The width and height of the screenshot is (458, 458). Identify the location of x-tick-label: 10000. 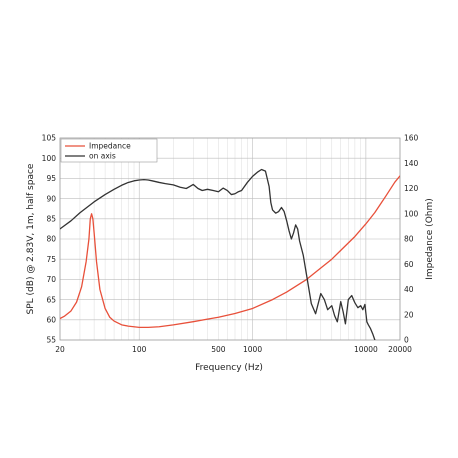
(366, 349).